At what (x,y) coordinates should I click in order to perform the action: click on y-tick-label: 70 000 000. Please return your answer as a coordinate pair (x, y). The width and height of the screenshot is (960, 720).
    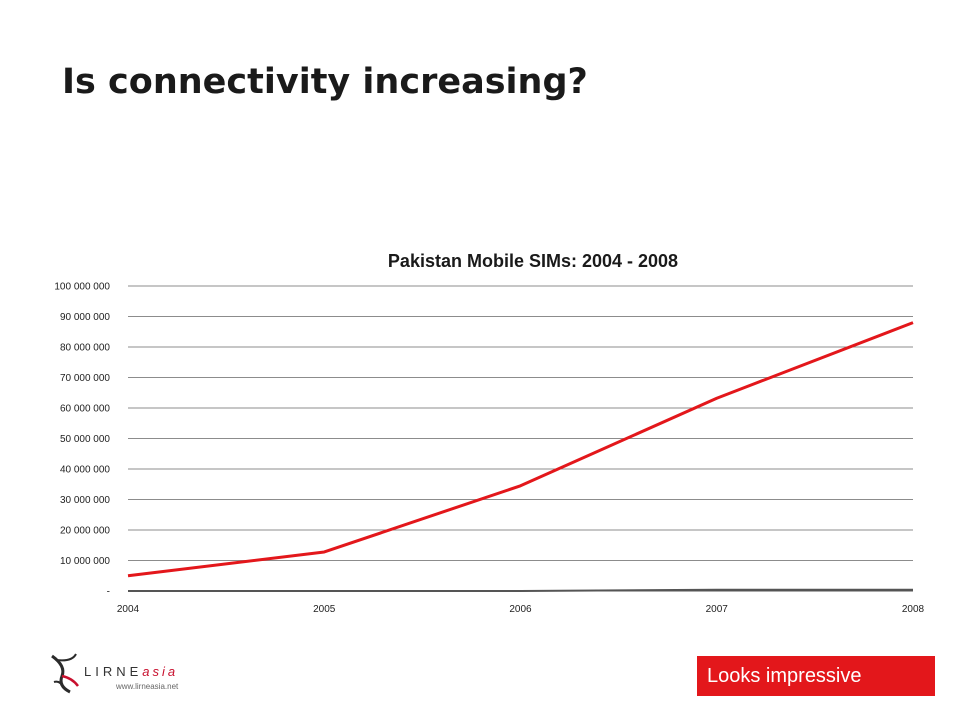
    Looking at the image, I should click on (85, 378).